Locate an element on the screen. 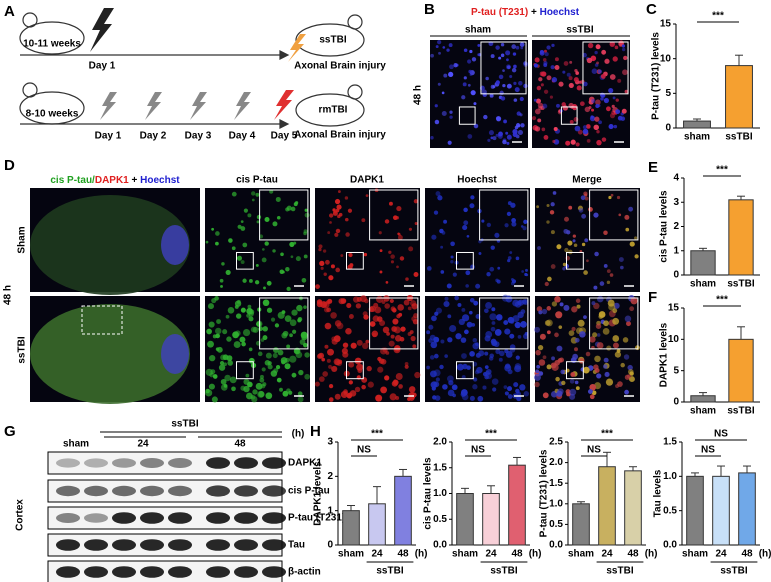 The image size is (771, 582). column-label: Merge is located at coordinates (587, 180).